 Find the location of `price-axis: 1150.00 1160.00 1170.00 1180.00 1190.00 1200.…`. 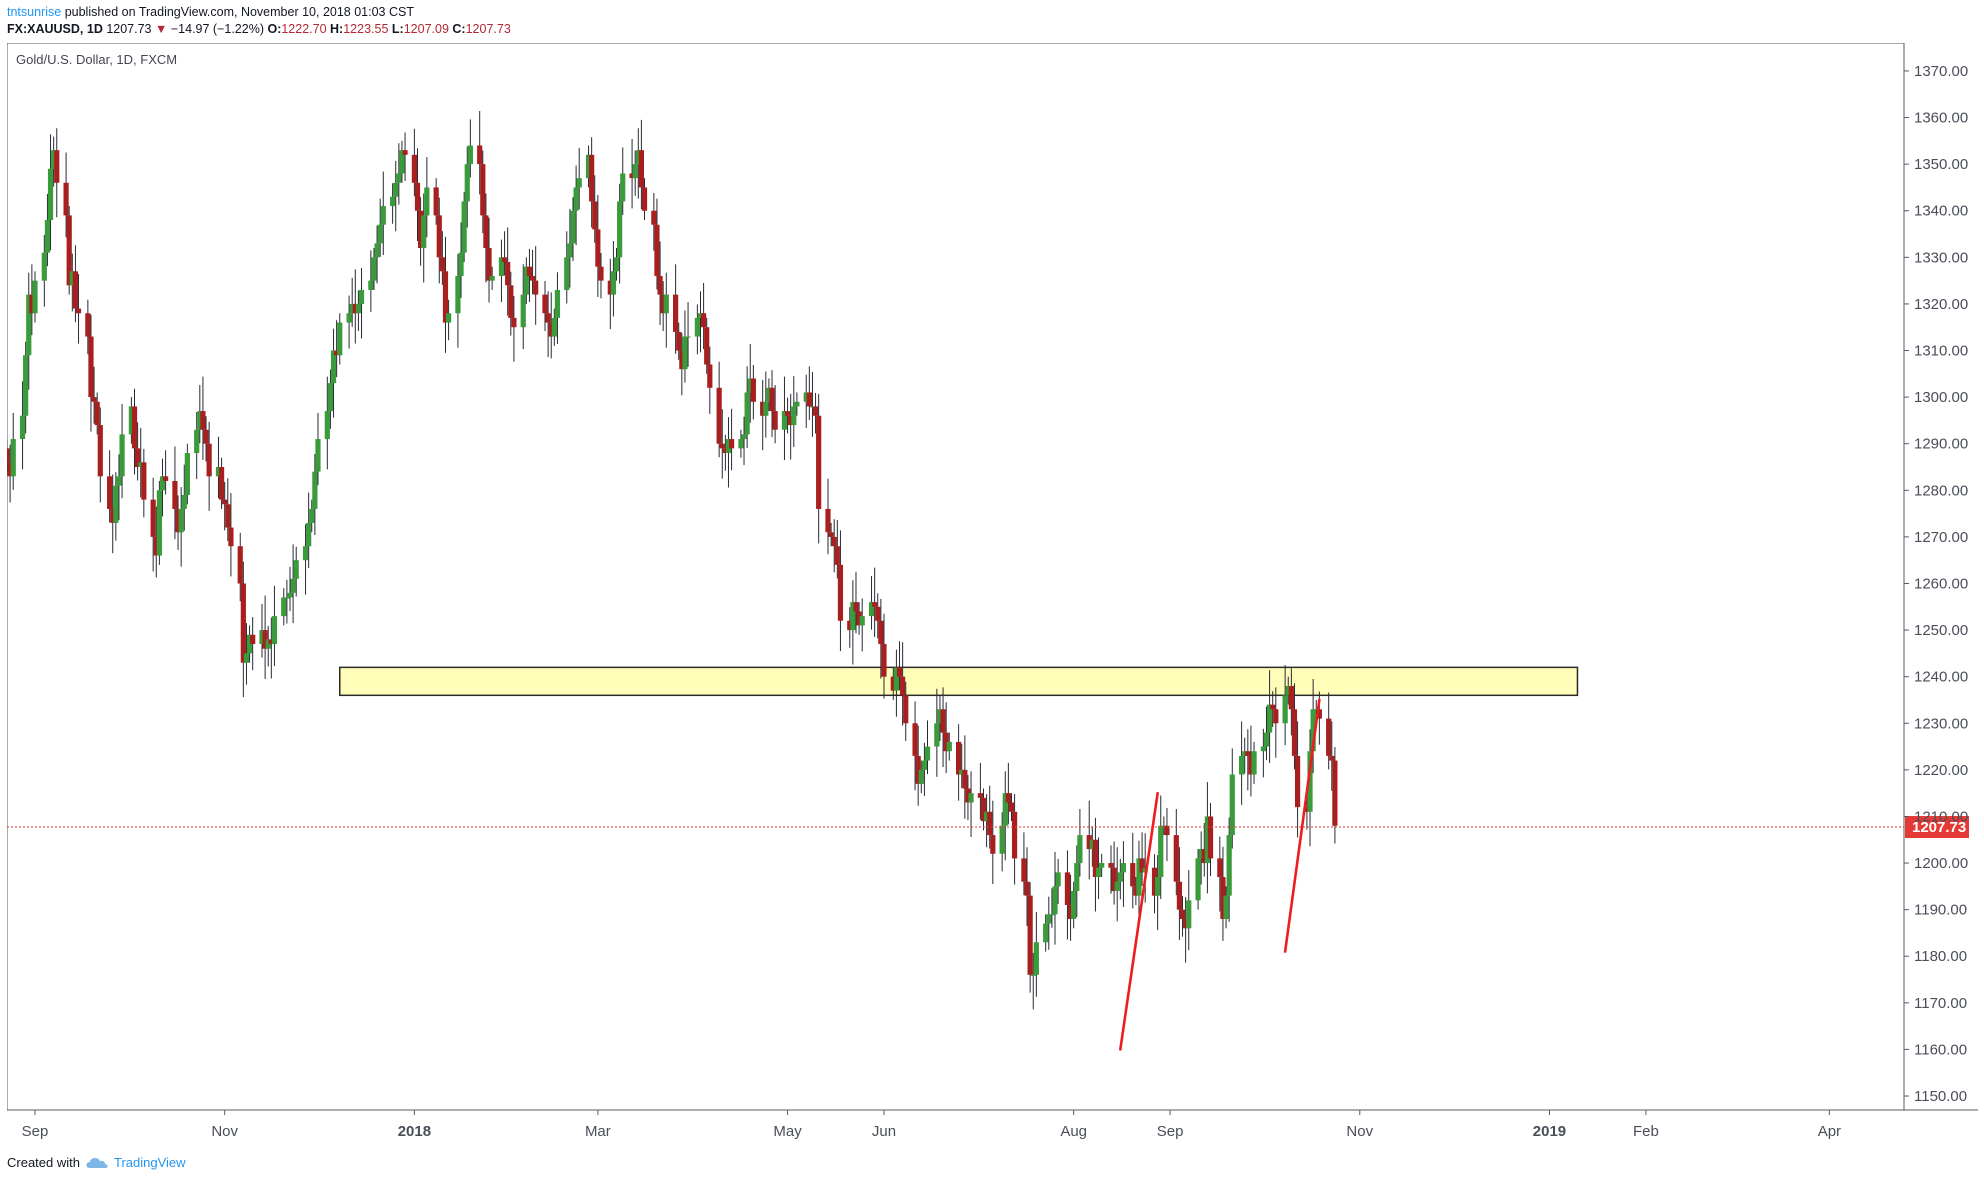

price-axis: 1150.00 1160.00 1170.00 1180.00 1190.00 1200.… is located at coordinates (1936, 584).